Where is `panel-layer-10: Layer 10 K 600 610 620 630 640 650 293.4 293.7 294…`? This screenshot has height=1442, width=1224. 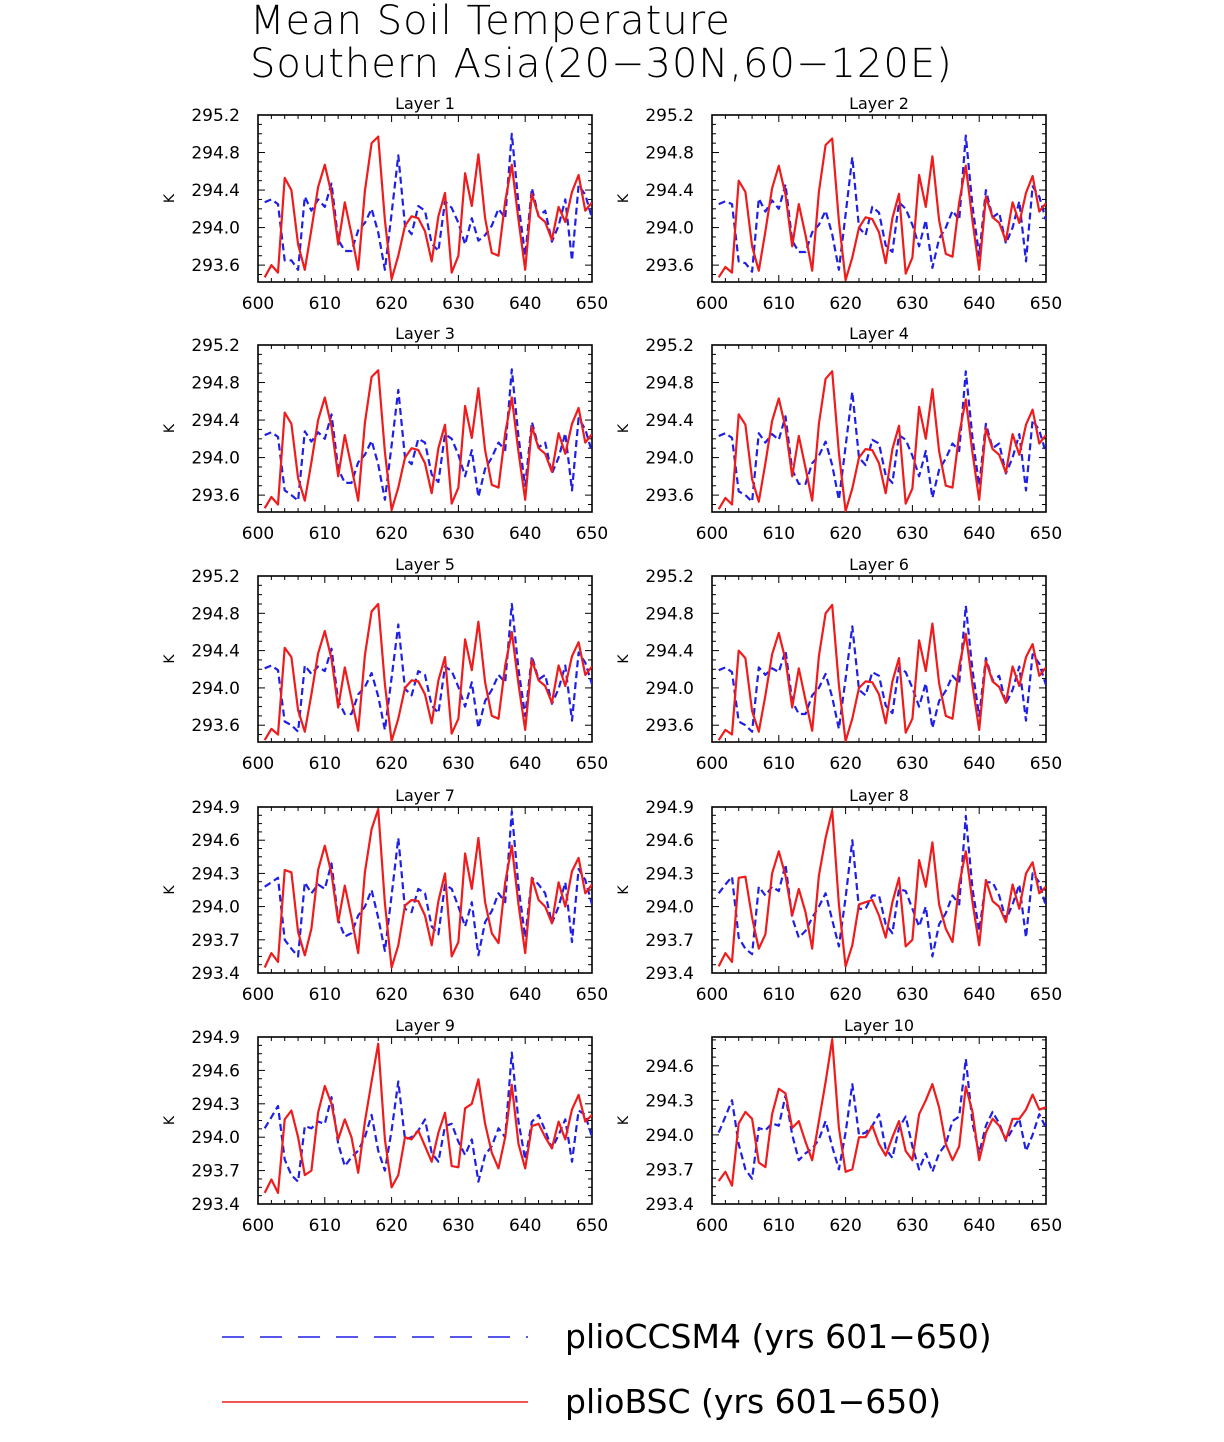
panel-layer-10: Layer 10 K 600 610 620 630 640 650 293.4 293.7 294… is located at coordinates (839, 1126).